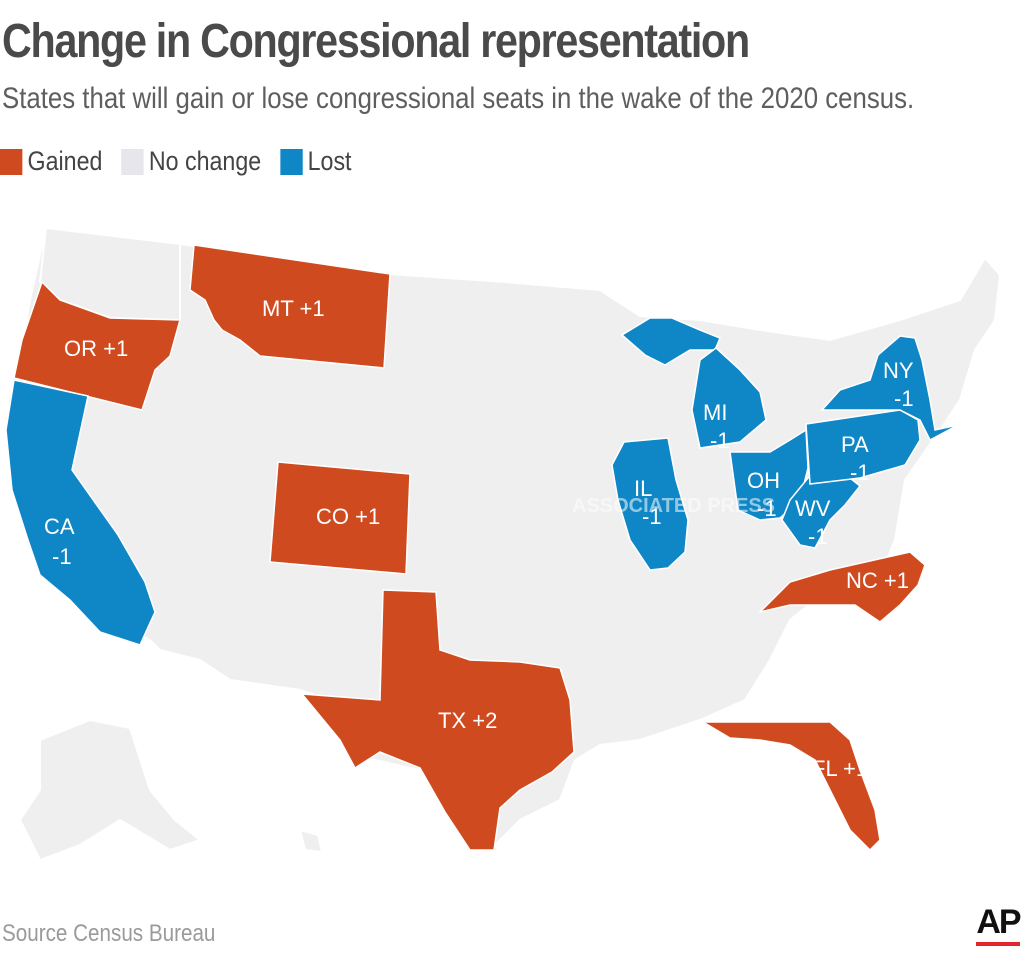  I want to click on label-tx: TX +2, so click(467, 720).